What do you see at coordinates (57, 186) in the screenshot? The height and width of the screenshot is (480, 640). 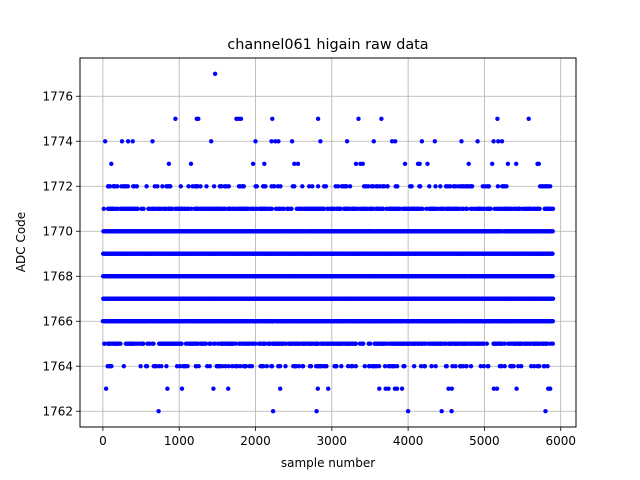 I see `y-tick-label: 1772` at bounding box center [57, 186].